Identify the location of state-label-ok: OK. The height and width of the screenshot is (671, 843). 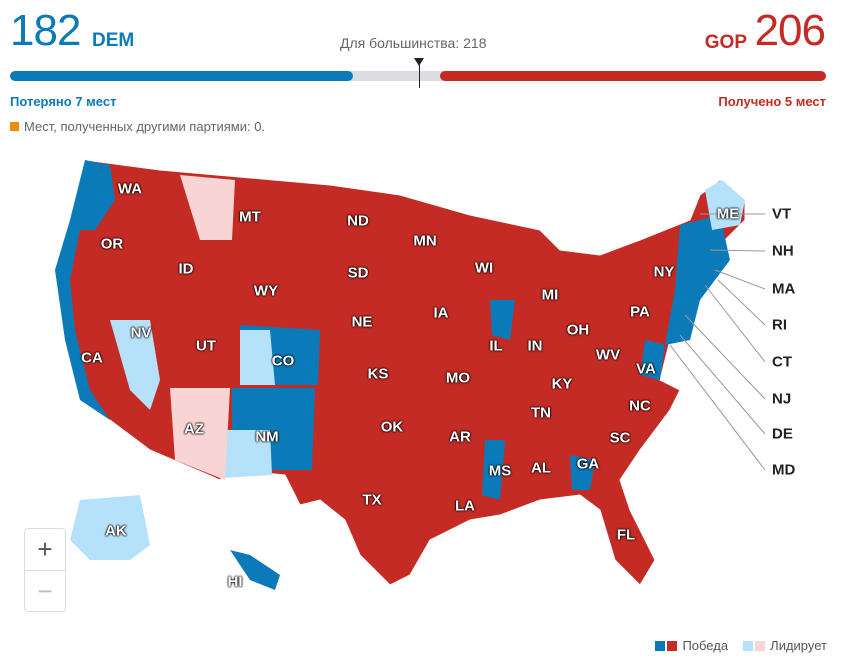
(392, 427).